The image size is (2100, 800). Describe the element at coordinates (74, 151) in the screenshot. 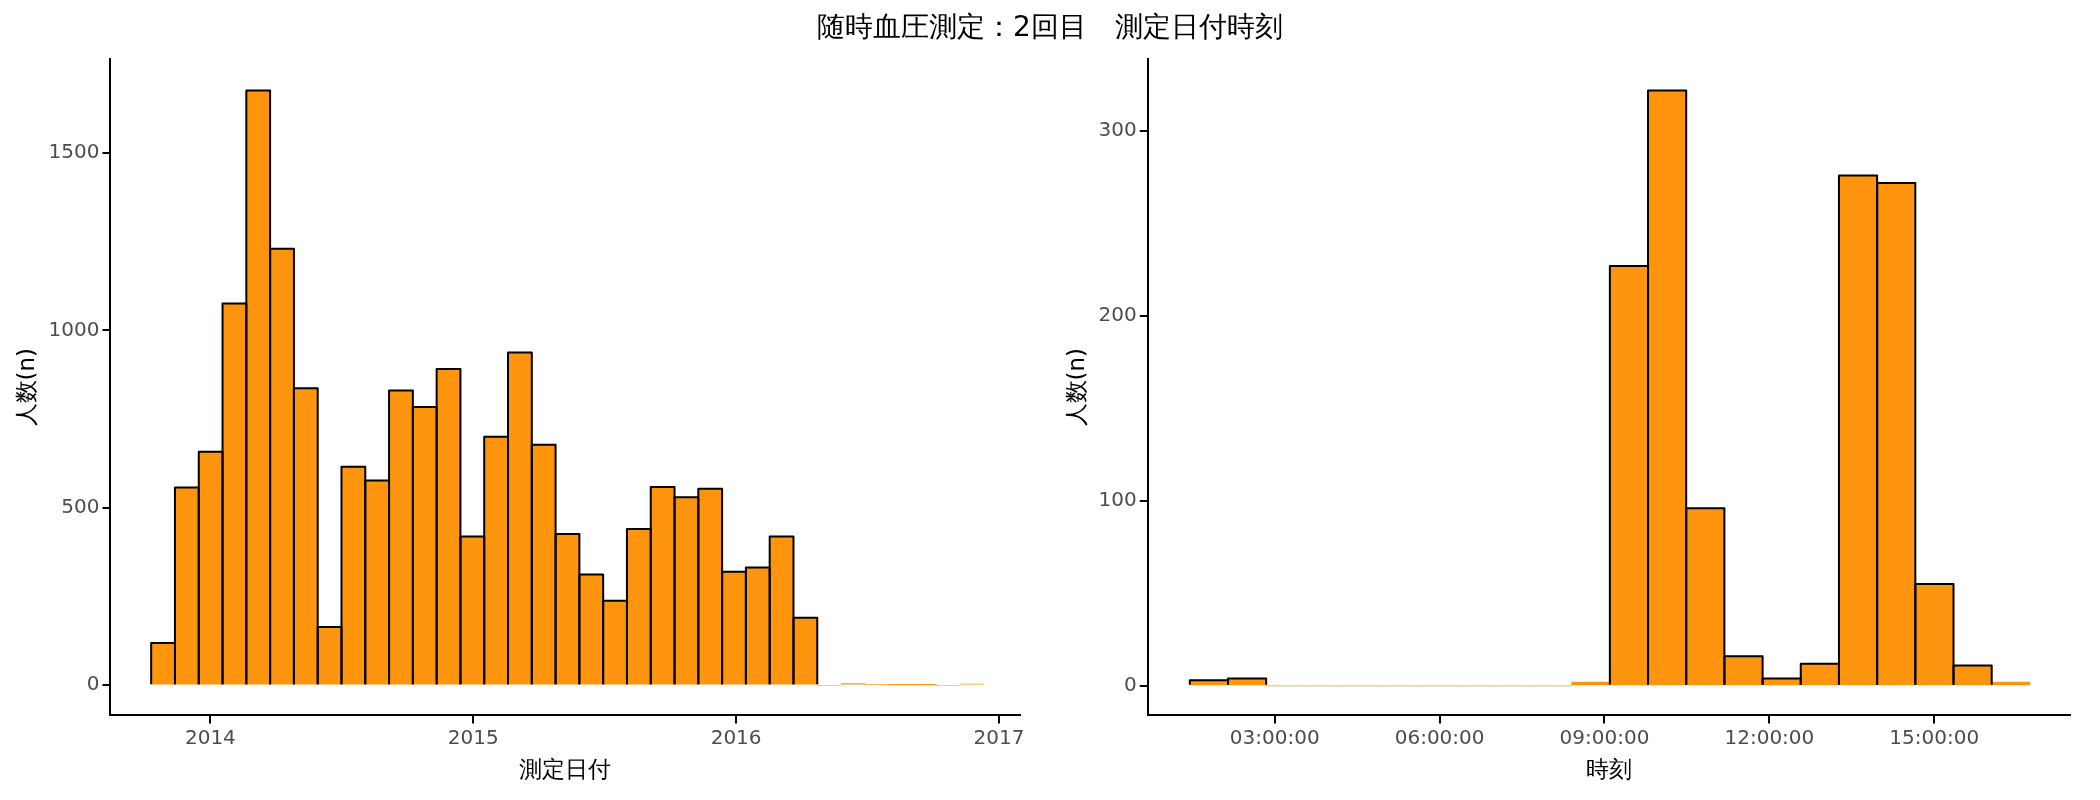

I see `y-tick-label: 1500` at that location.